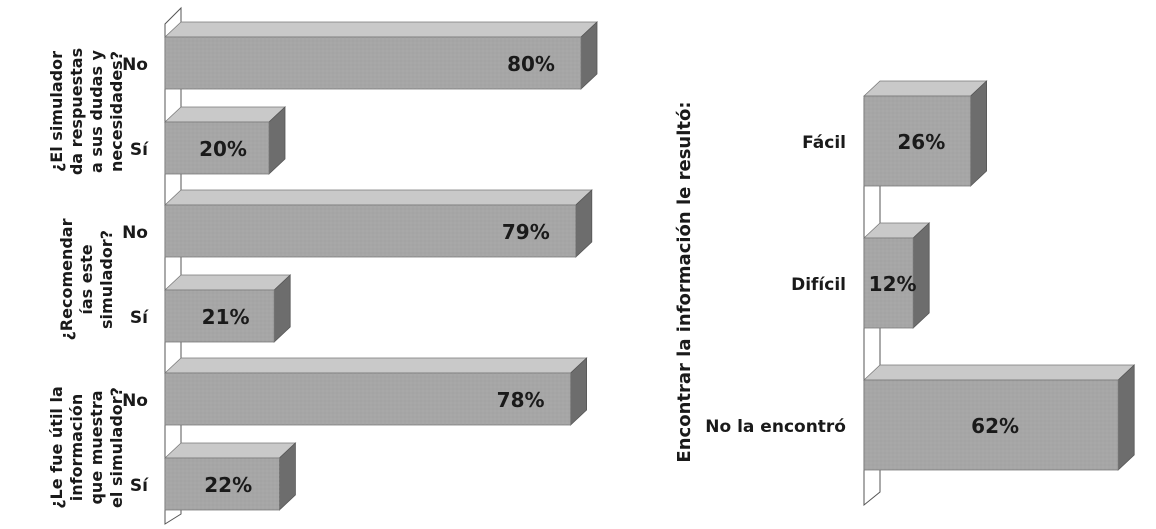 The width and height of the screenshot is (1156, 529). What do you see at coordinates (226, 317) in the screenshot?
I see `bar-s-1-value-label: 21%` at bounding box center [226, 317].